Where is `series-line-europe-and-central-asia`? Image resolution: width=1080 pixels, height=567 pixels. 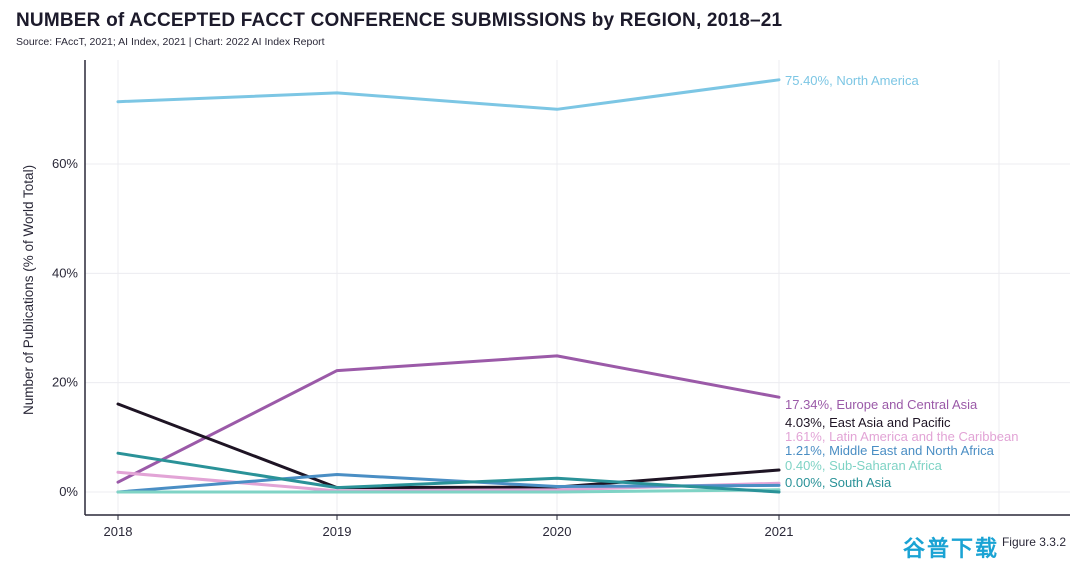
series-line-europe-and-central-asia is located at coordinates (448, 419).